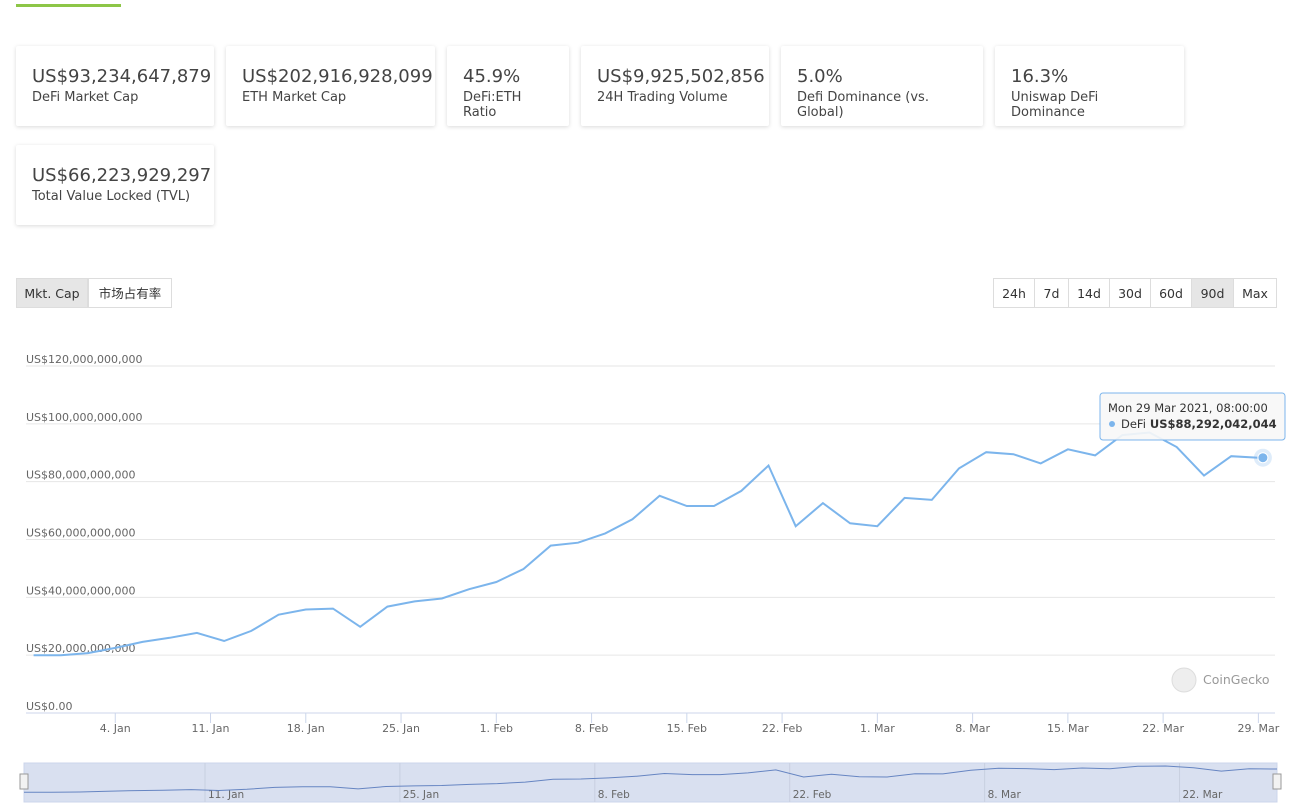 Image resolution: width=1297 pixels, height=807 pixels. I want to click on navigator-tick-label: 25. Jan, so click(421, 795).